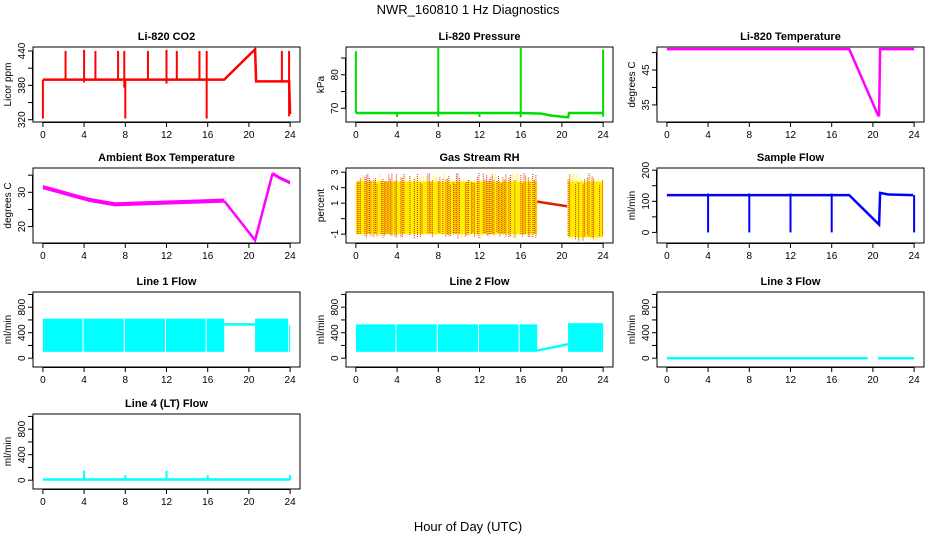 This screenshot has height=540, width=936. I want to click on panel-sample-flow: Sample Flow ml/min 0 4 8 12 16 20 24 0 100 200, so click(776, 207).